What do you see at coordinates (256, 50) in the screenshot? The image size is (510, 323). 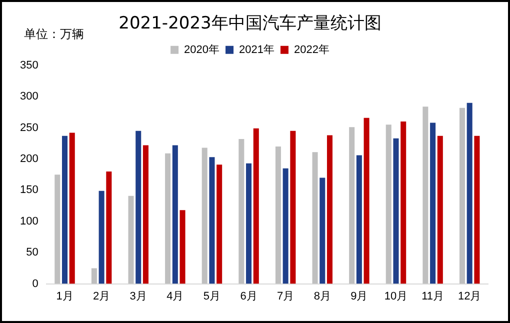 I see `legend-label: 2021年` at bounding box center [256, 50].